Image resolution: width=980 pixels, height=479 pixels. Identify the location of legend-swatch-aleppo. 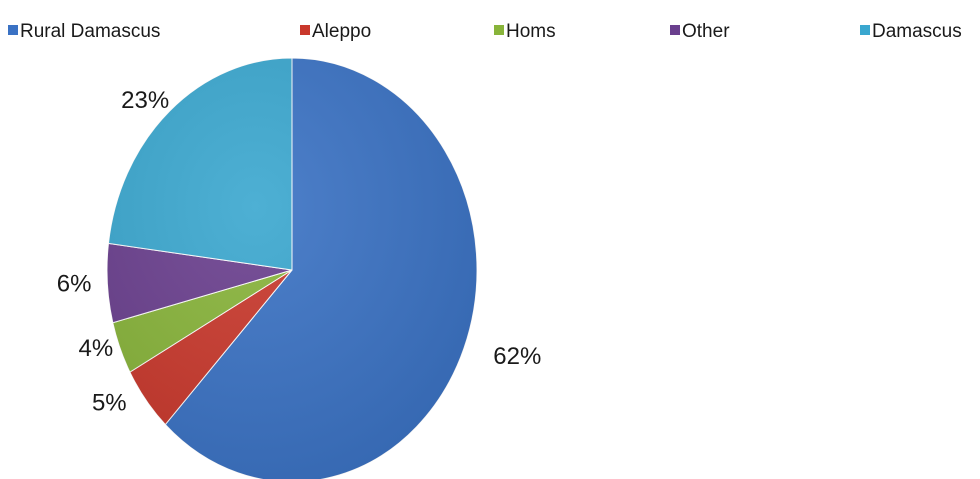
(305, 30).